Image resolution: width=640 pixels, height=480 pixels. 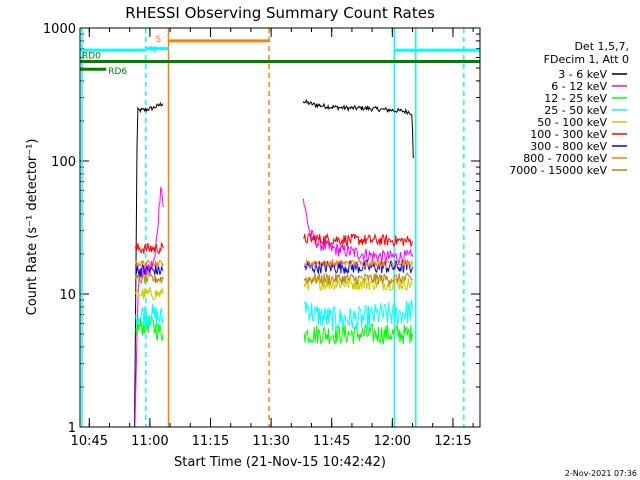 What do you see at coordinates (59, 29) in the screenshot?
I see `y-tick-label: 1000` at bounding box center [59, 29].